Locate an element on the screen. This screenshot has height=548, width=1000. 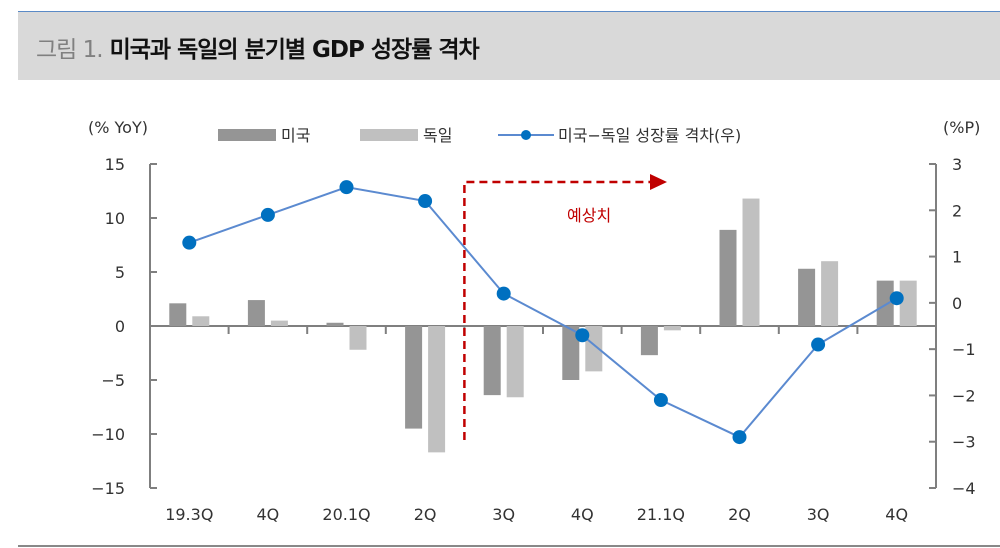
left-tick-label: 5 is located at coordinates (120, 272).